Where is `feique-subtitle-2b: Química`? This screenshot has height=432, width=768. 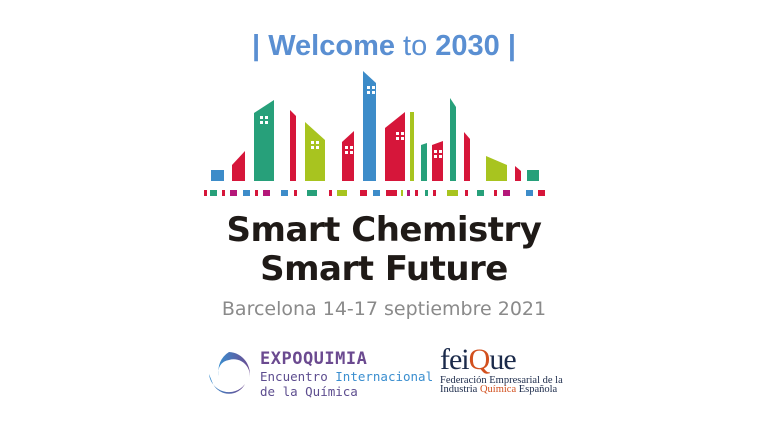
feique-subtitle-2b: Química is located at coordinates (498, 389).